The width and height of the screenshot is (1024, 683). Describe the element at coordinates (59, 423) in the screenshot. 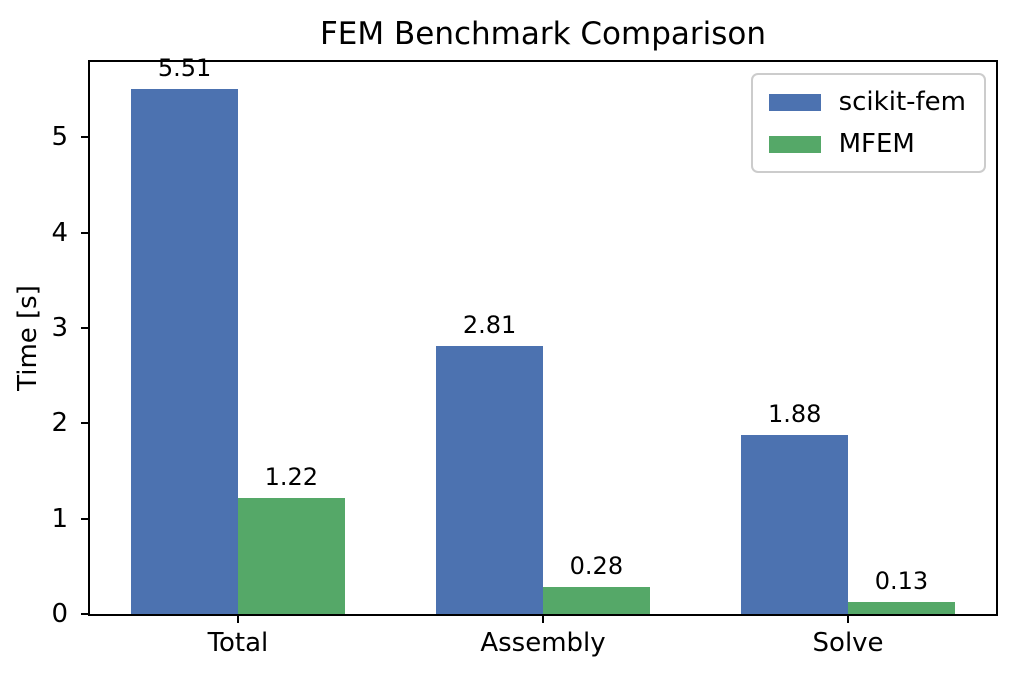

I see `y-tick-label: 2` at that location.